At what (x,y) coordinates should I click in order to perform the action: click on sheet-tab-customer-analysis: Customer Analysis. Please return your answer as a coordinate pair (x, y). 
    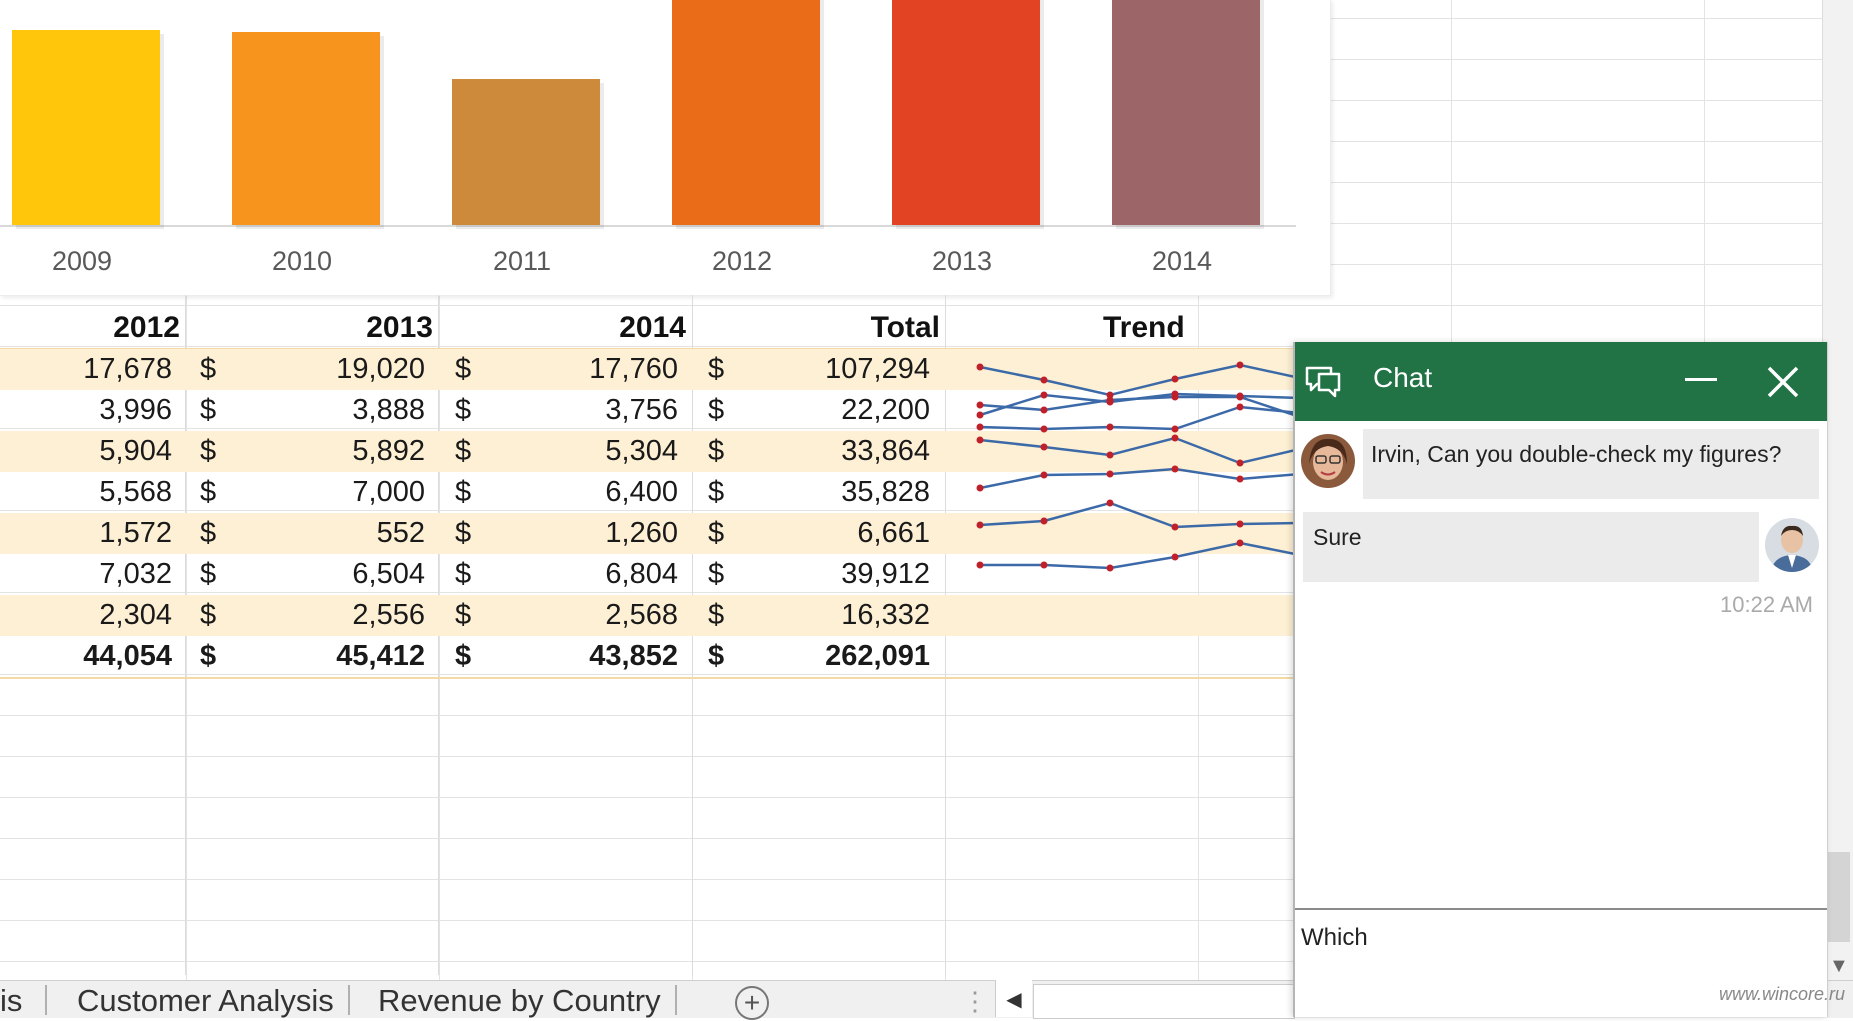
    Looking at the image, I should click on (205, 1000).